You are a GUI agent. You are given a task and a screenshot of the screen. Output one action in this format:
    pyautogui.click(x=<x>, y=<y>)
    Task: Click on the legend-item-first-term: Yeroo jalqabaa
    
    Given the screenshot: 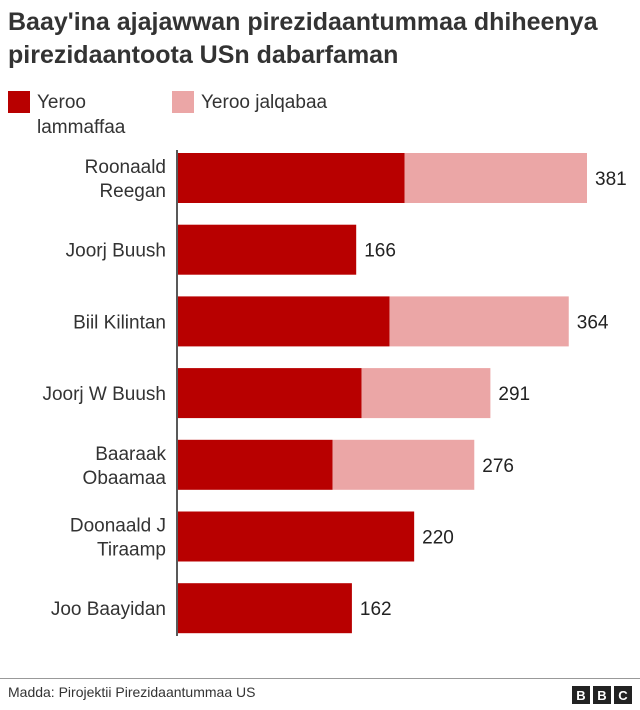 What is the action you would take?
    pyautogui.click(x=249, y=102)
    